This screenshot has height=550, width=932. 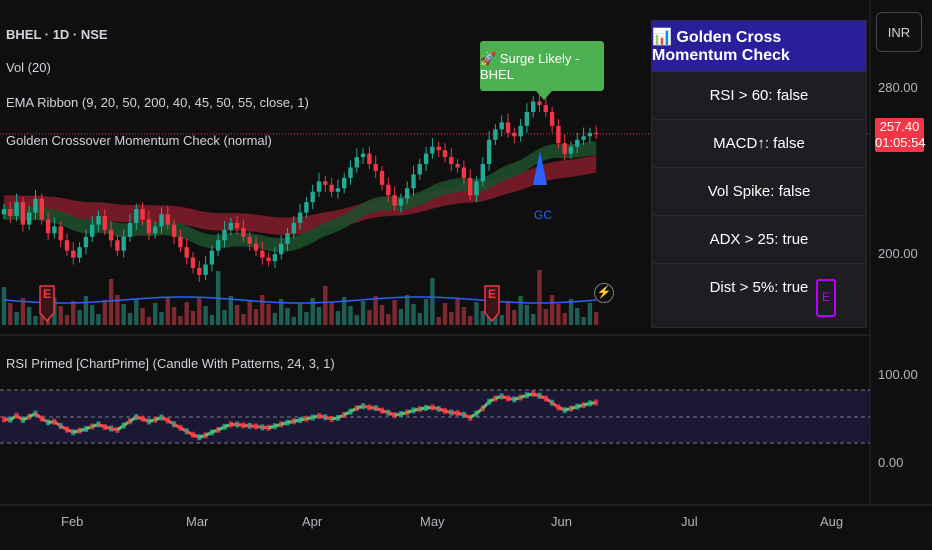 What do you see at coordinates (898, 87) in the screenshot?
I see `price-tick-280: 280.00` at bounding box center [898, 87].